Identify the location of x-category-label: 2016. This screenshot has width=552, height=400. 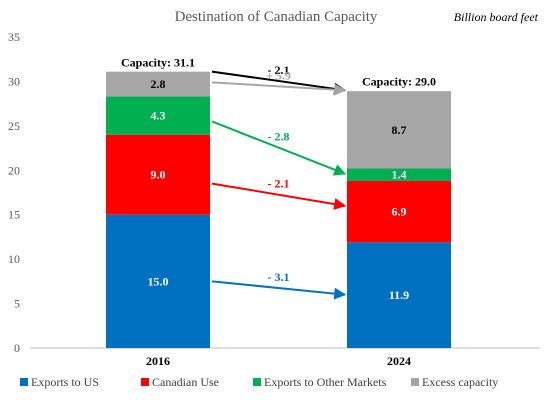
(158, 361).